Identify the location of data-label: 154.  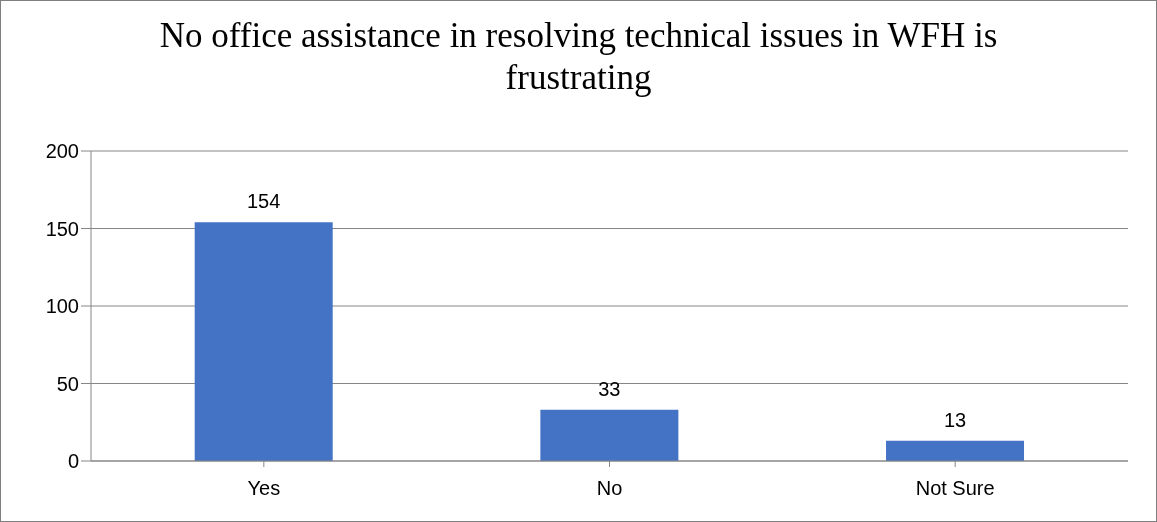
(264, 201).